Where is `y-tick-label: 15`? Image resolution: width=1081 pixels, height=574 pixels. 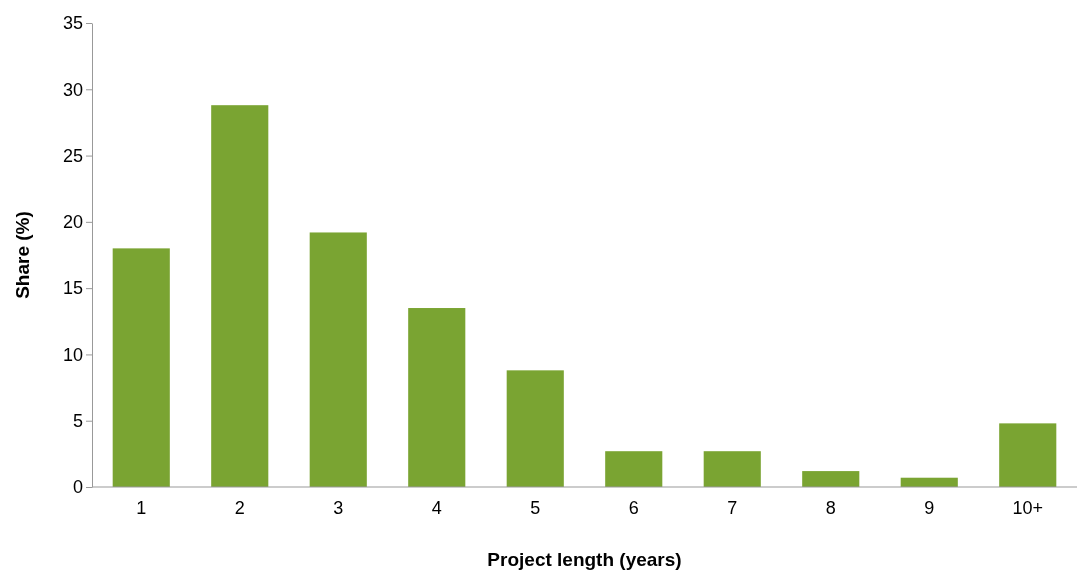 y-tick-label: 15 is located at coordinates (72, 288).